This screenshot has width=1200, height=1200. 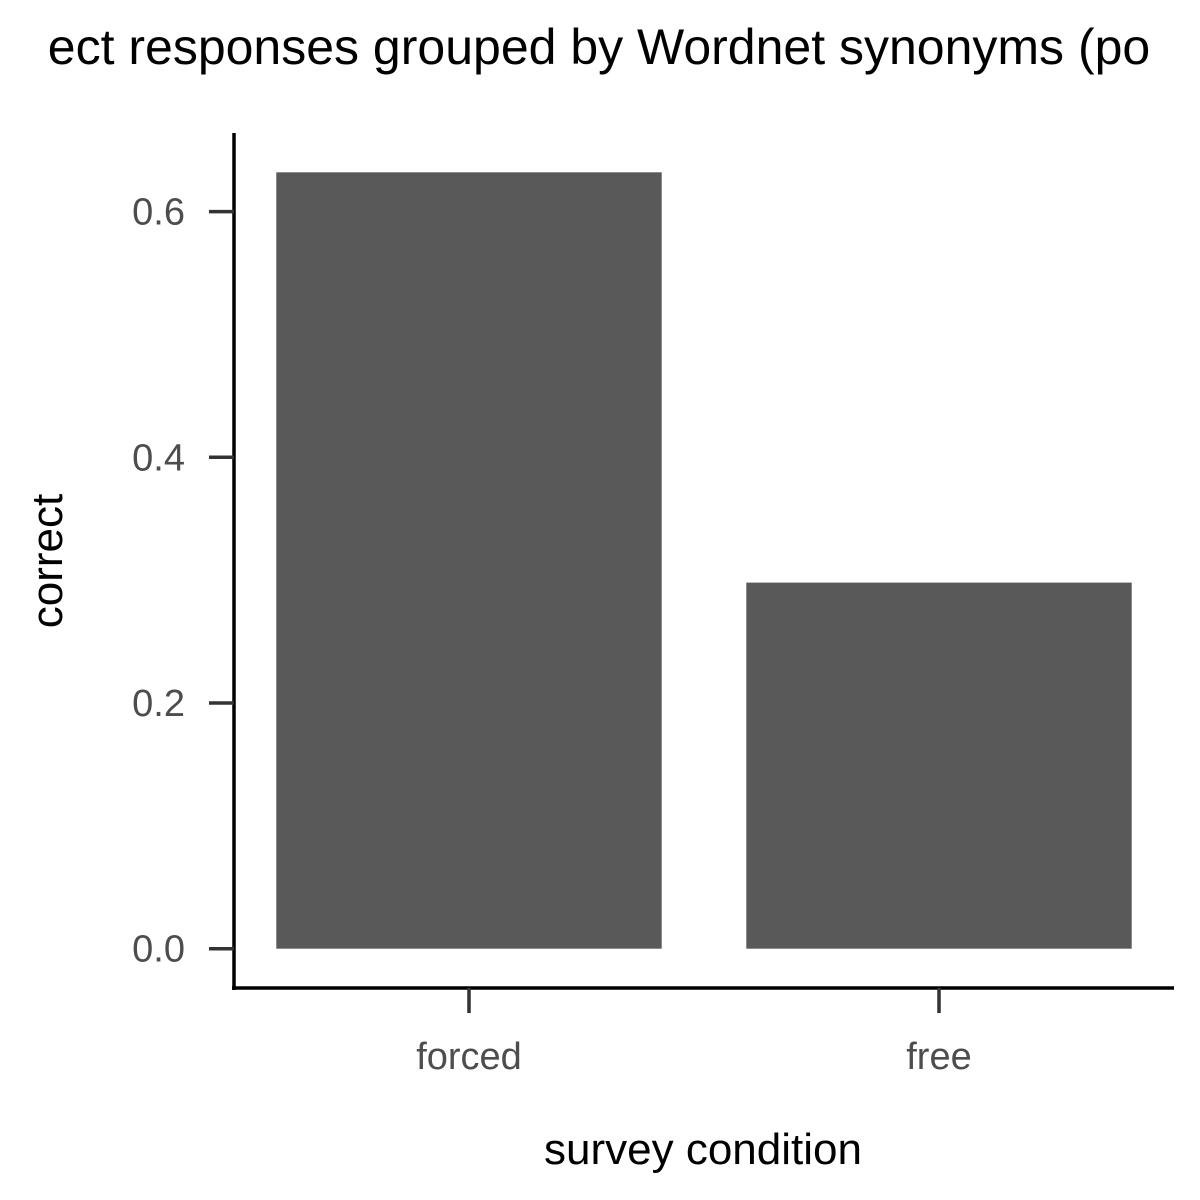 I want to click on x-axis-ticks: forced free, so click(x=694, y=1033).